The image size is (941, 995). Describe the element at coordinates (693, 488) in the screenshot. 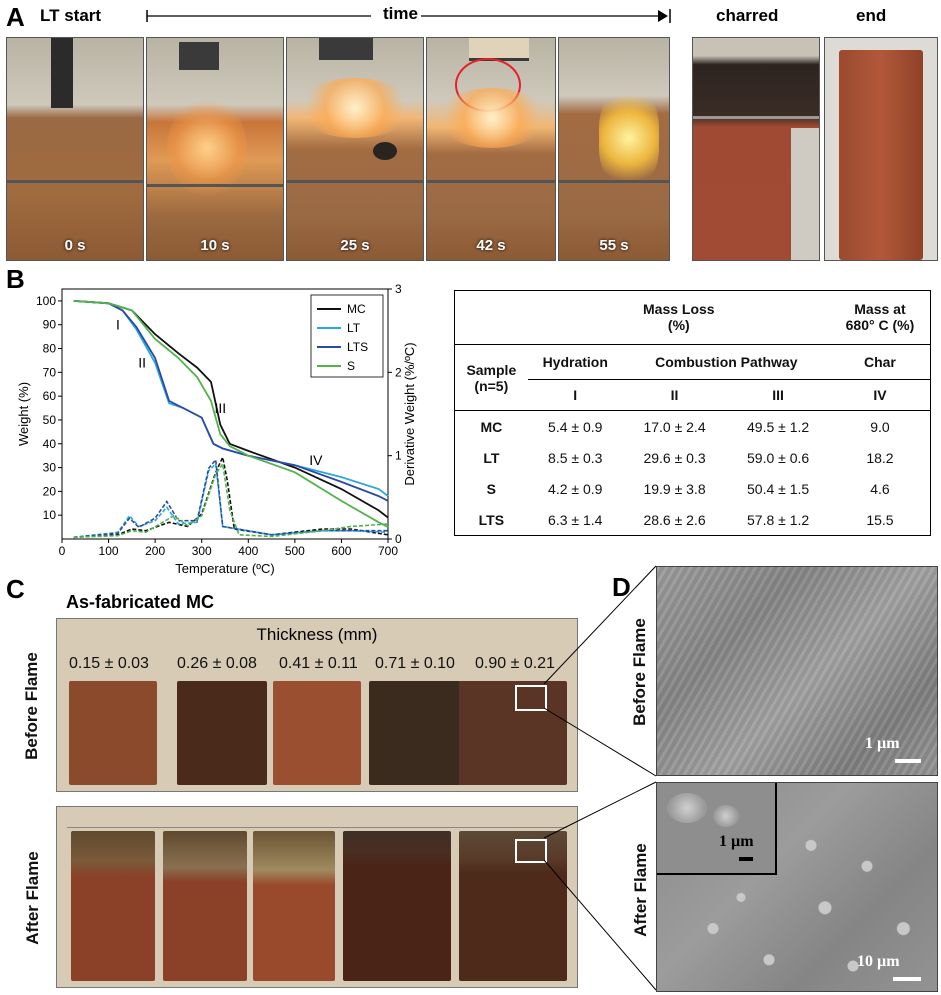

I see `table-row: S 4.2 ± 0.9 19.9 ± 3.8 50.4 ± 1.5 4.6` at that location.